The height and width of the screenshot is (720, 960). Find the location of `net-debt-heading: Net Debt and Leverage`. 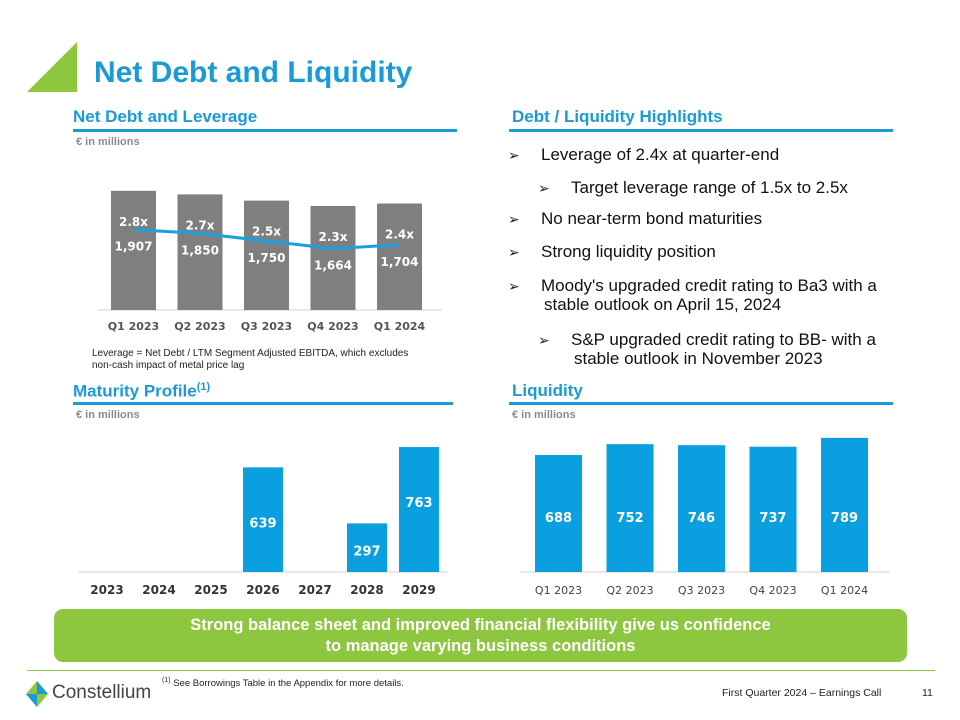

net-debt-heading: Net Debt and Leverage is located at coordinates (165, 116).